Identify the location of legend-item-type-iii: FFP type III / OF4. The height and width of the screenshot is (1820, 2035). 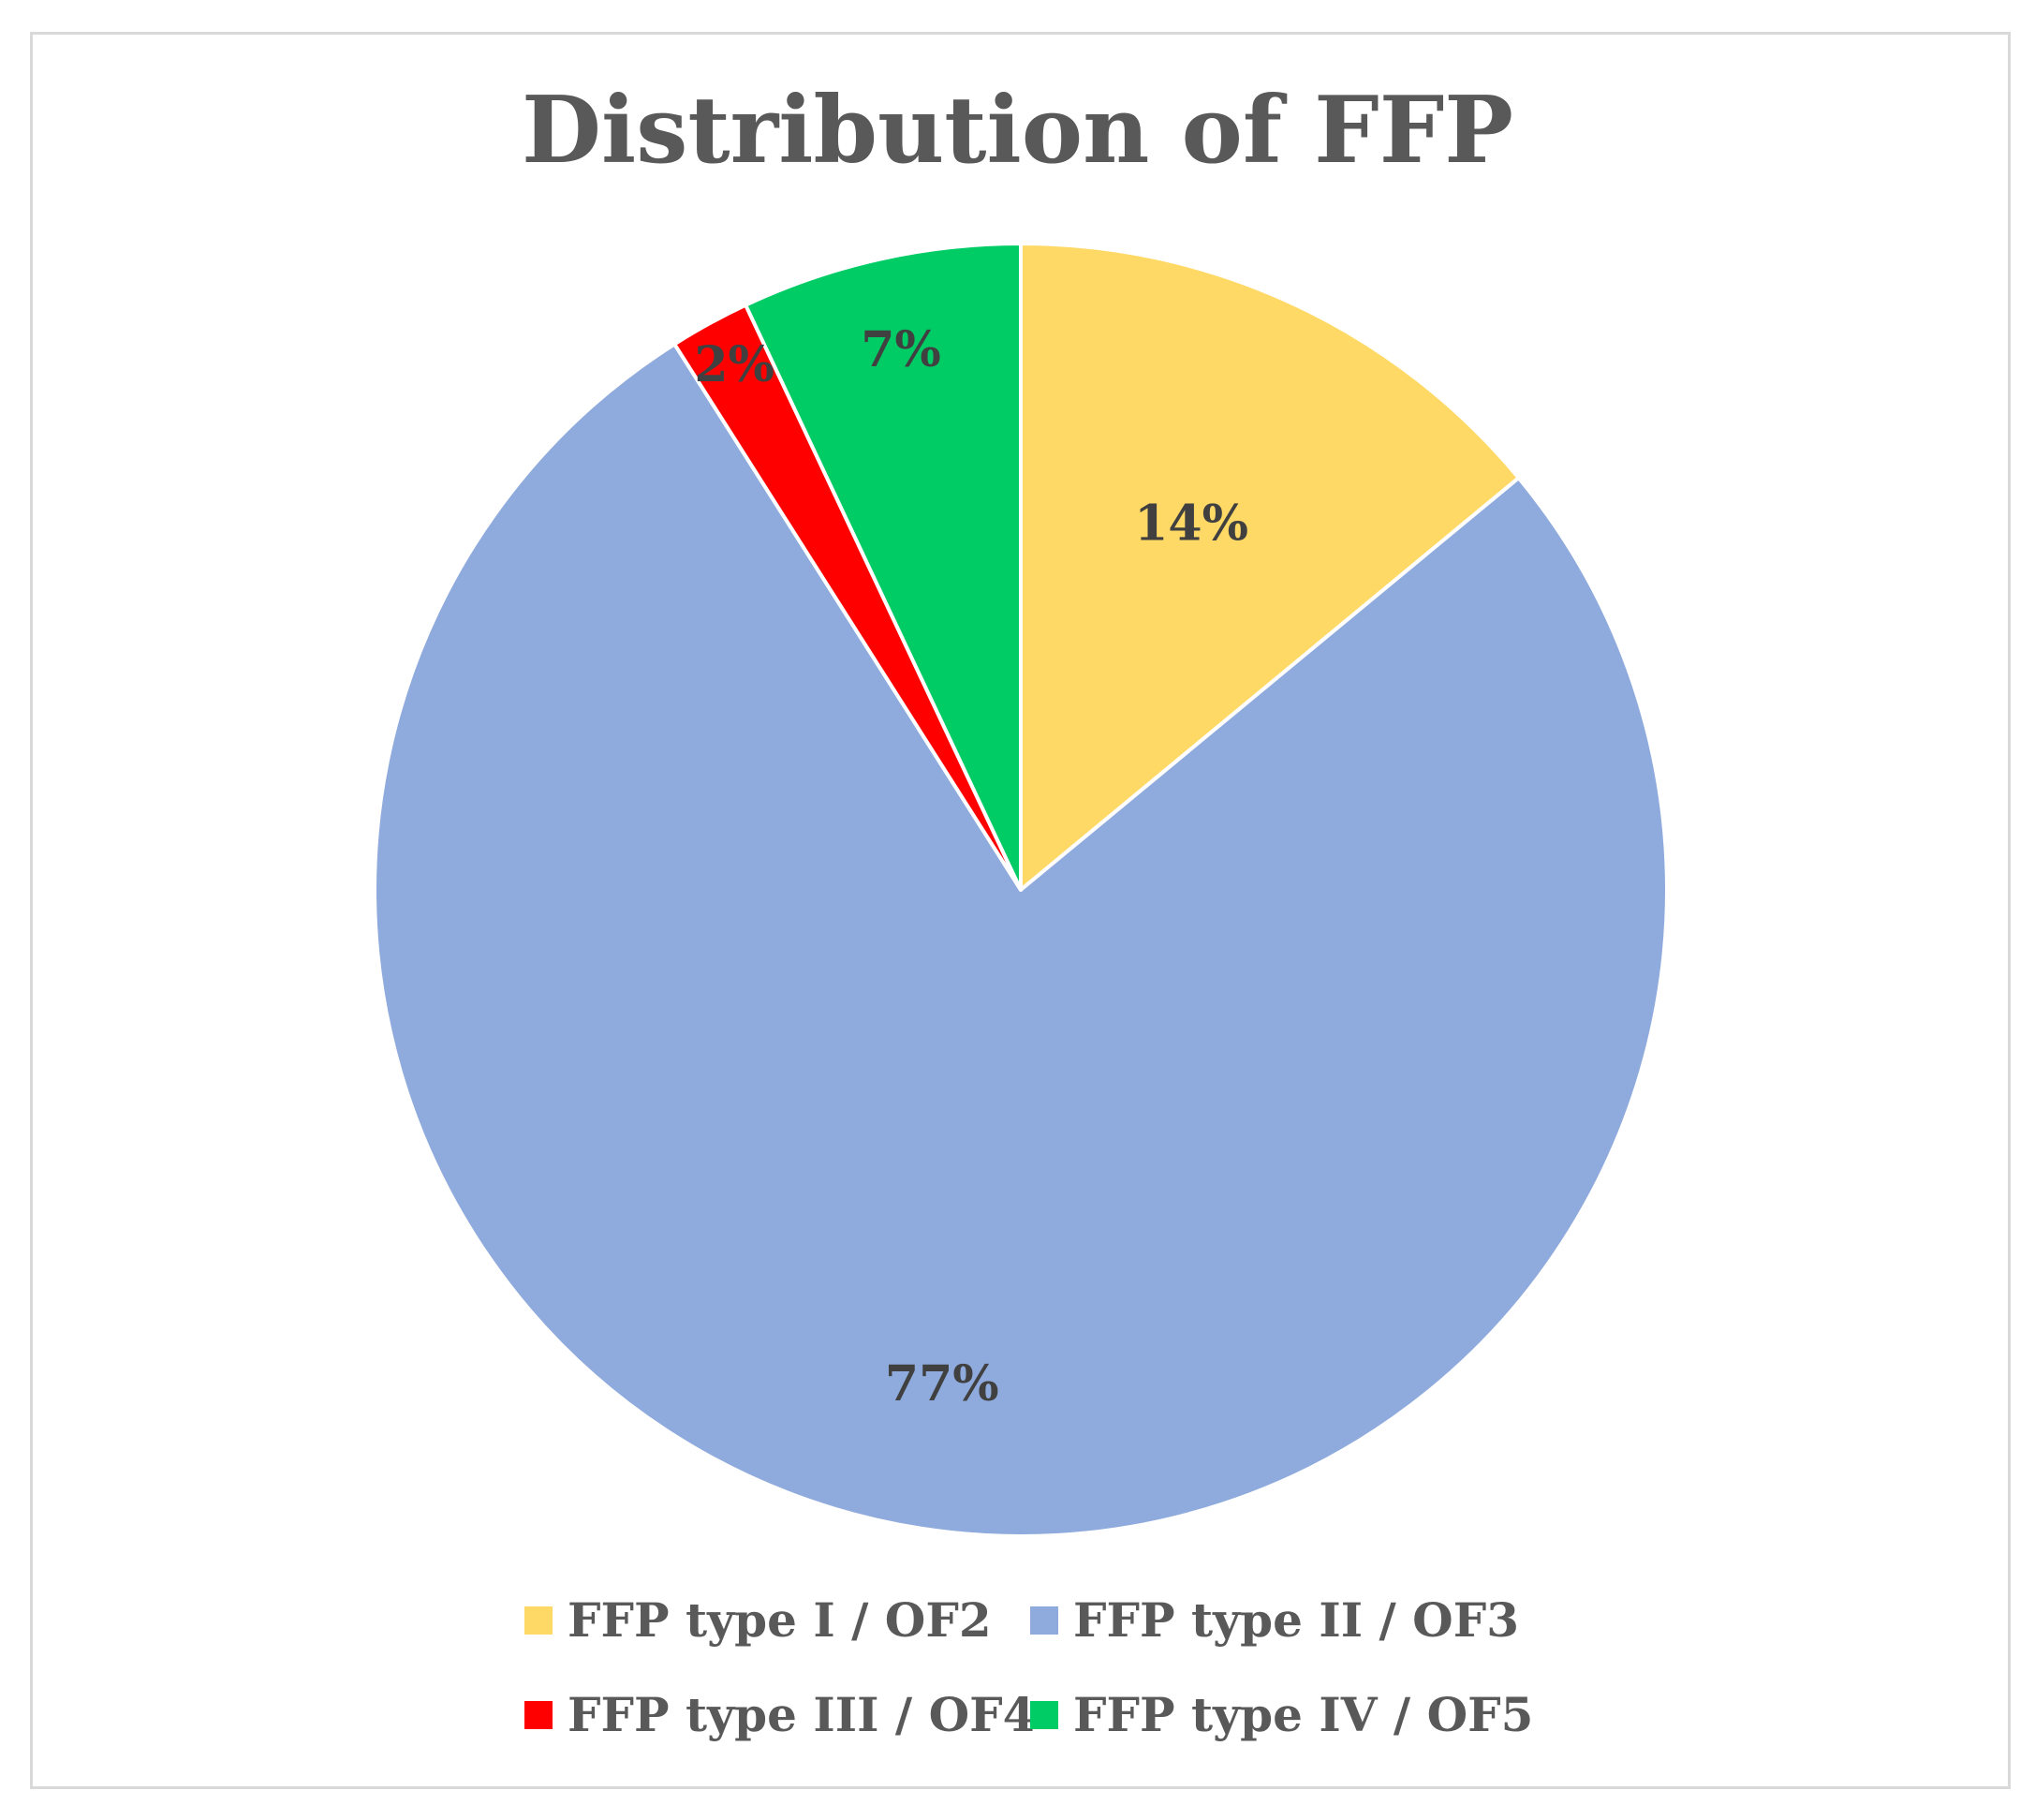
(780, 1715).